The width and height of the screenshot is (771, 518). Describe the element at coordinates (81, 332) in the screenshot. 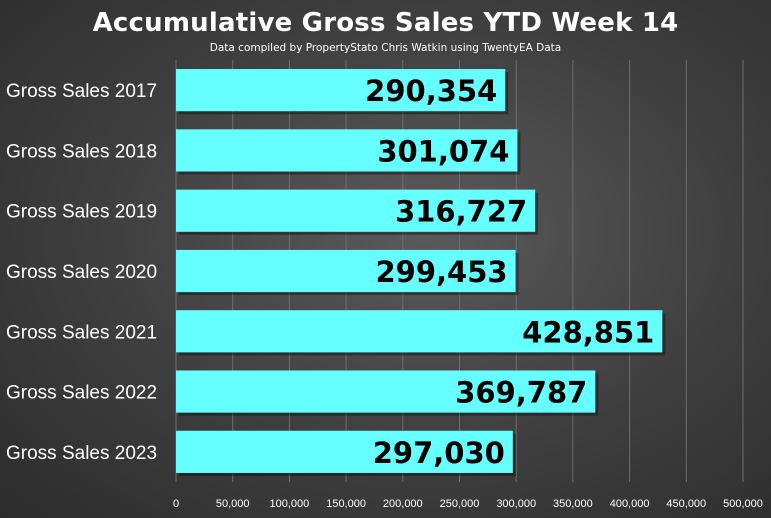

I see `category-label: Gross Sales 2021` at that location.